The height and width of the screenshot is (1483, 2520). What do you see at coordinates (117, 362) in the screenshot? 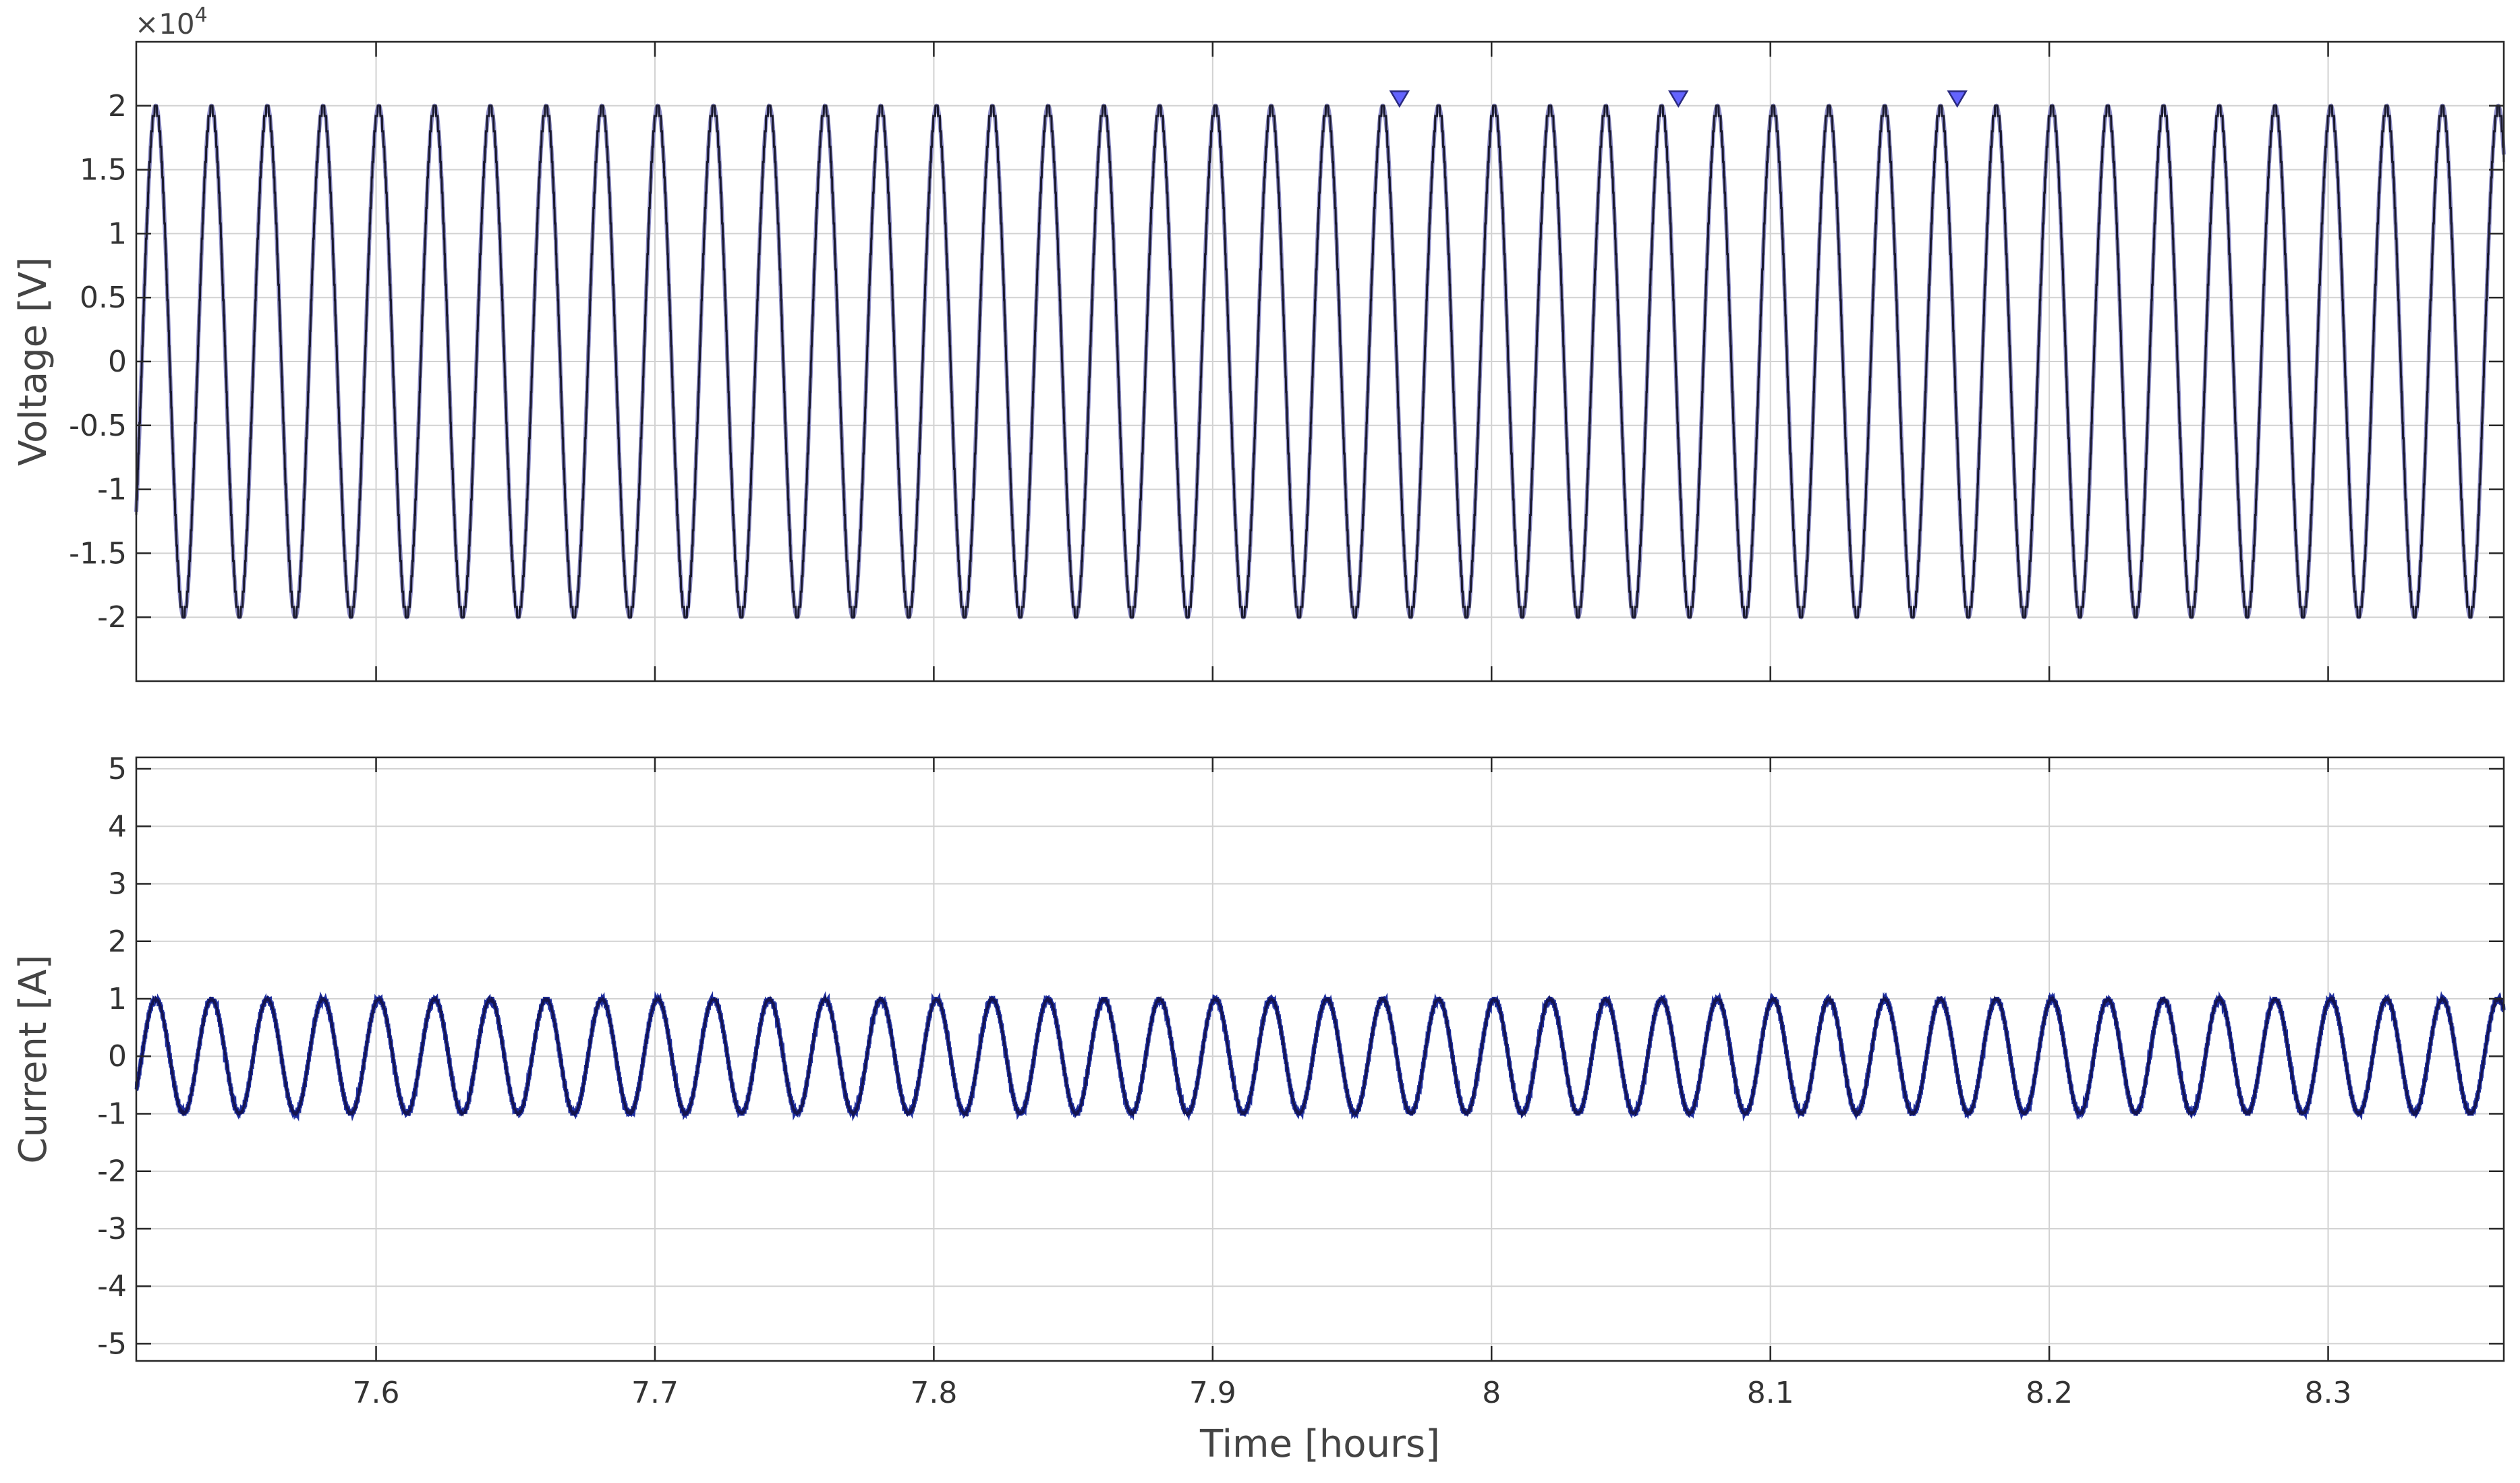
I see `voltage-ytick-label: 0` at bounding box center [117, 362].